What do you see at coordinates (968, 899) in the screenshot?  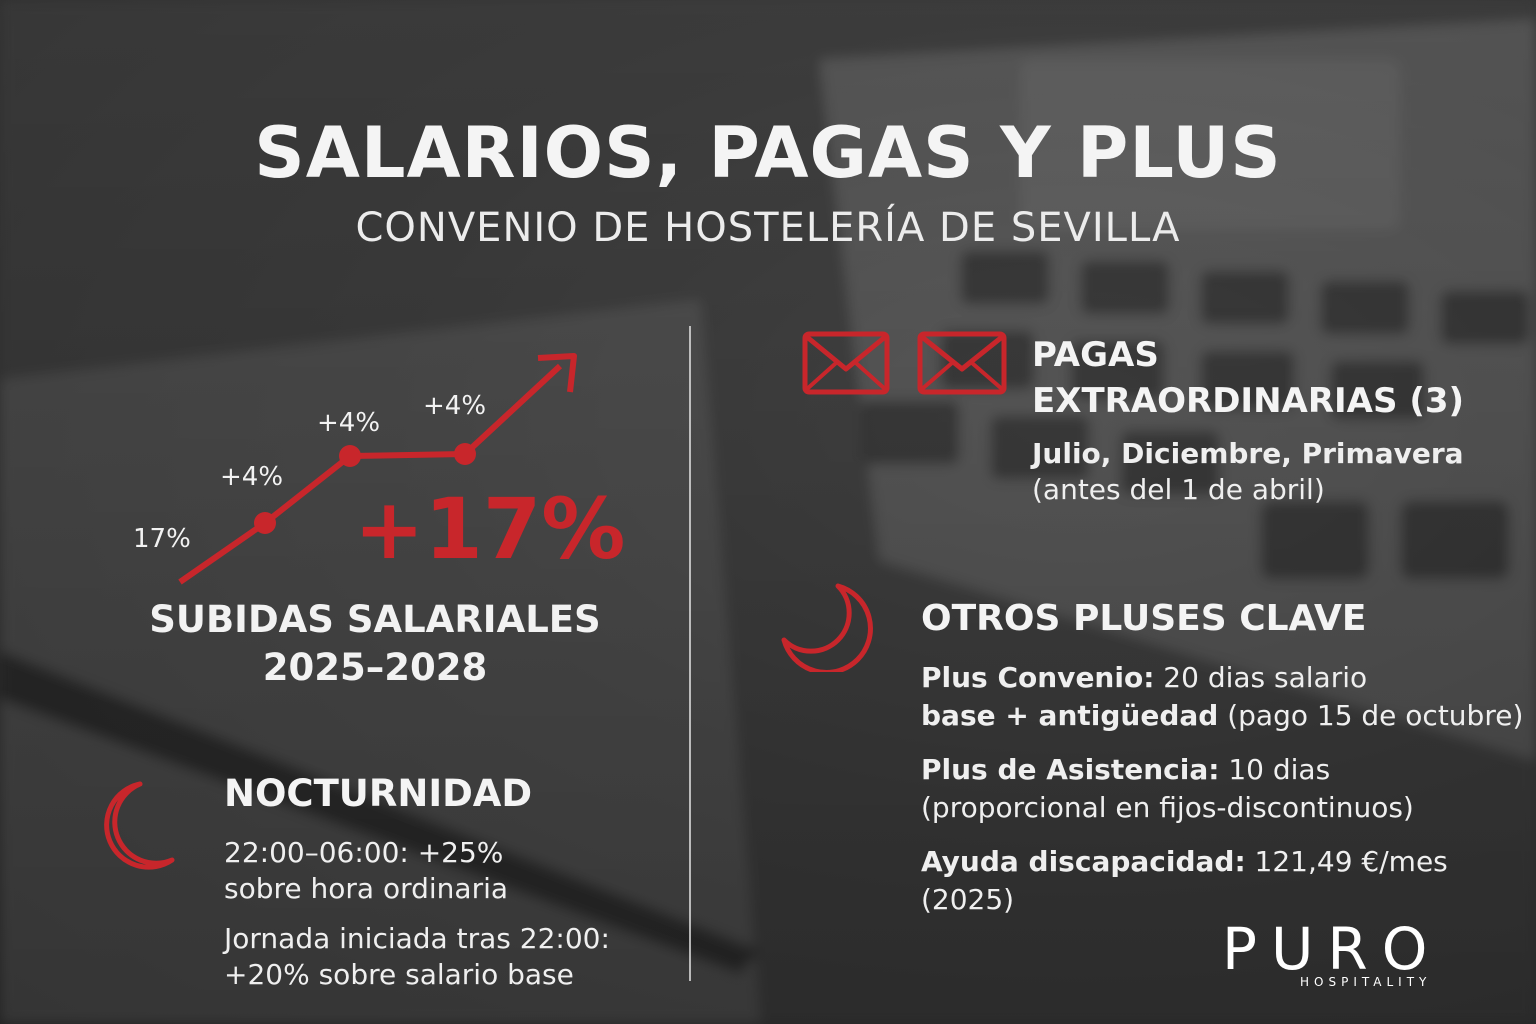 I see `plus-discapacidad-cont: (2025)` at bounding box center [968, 899].